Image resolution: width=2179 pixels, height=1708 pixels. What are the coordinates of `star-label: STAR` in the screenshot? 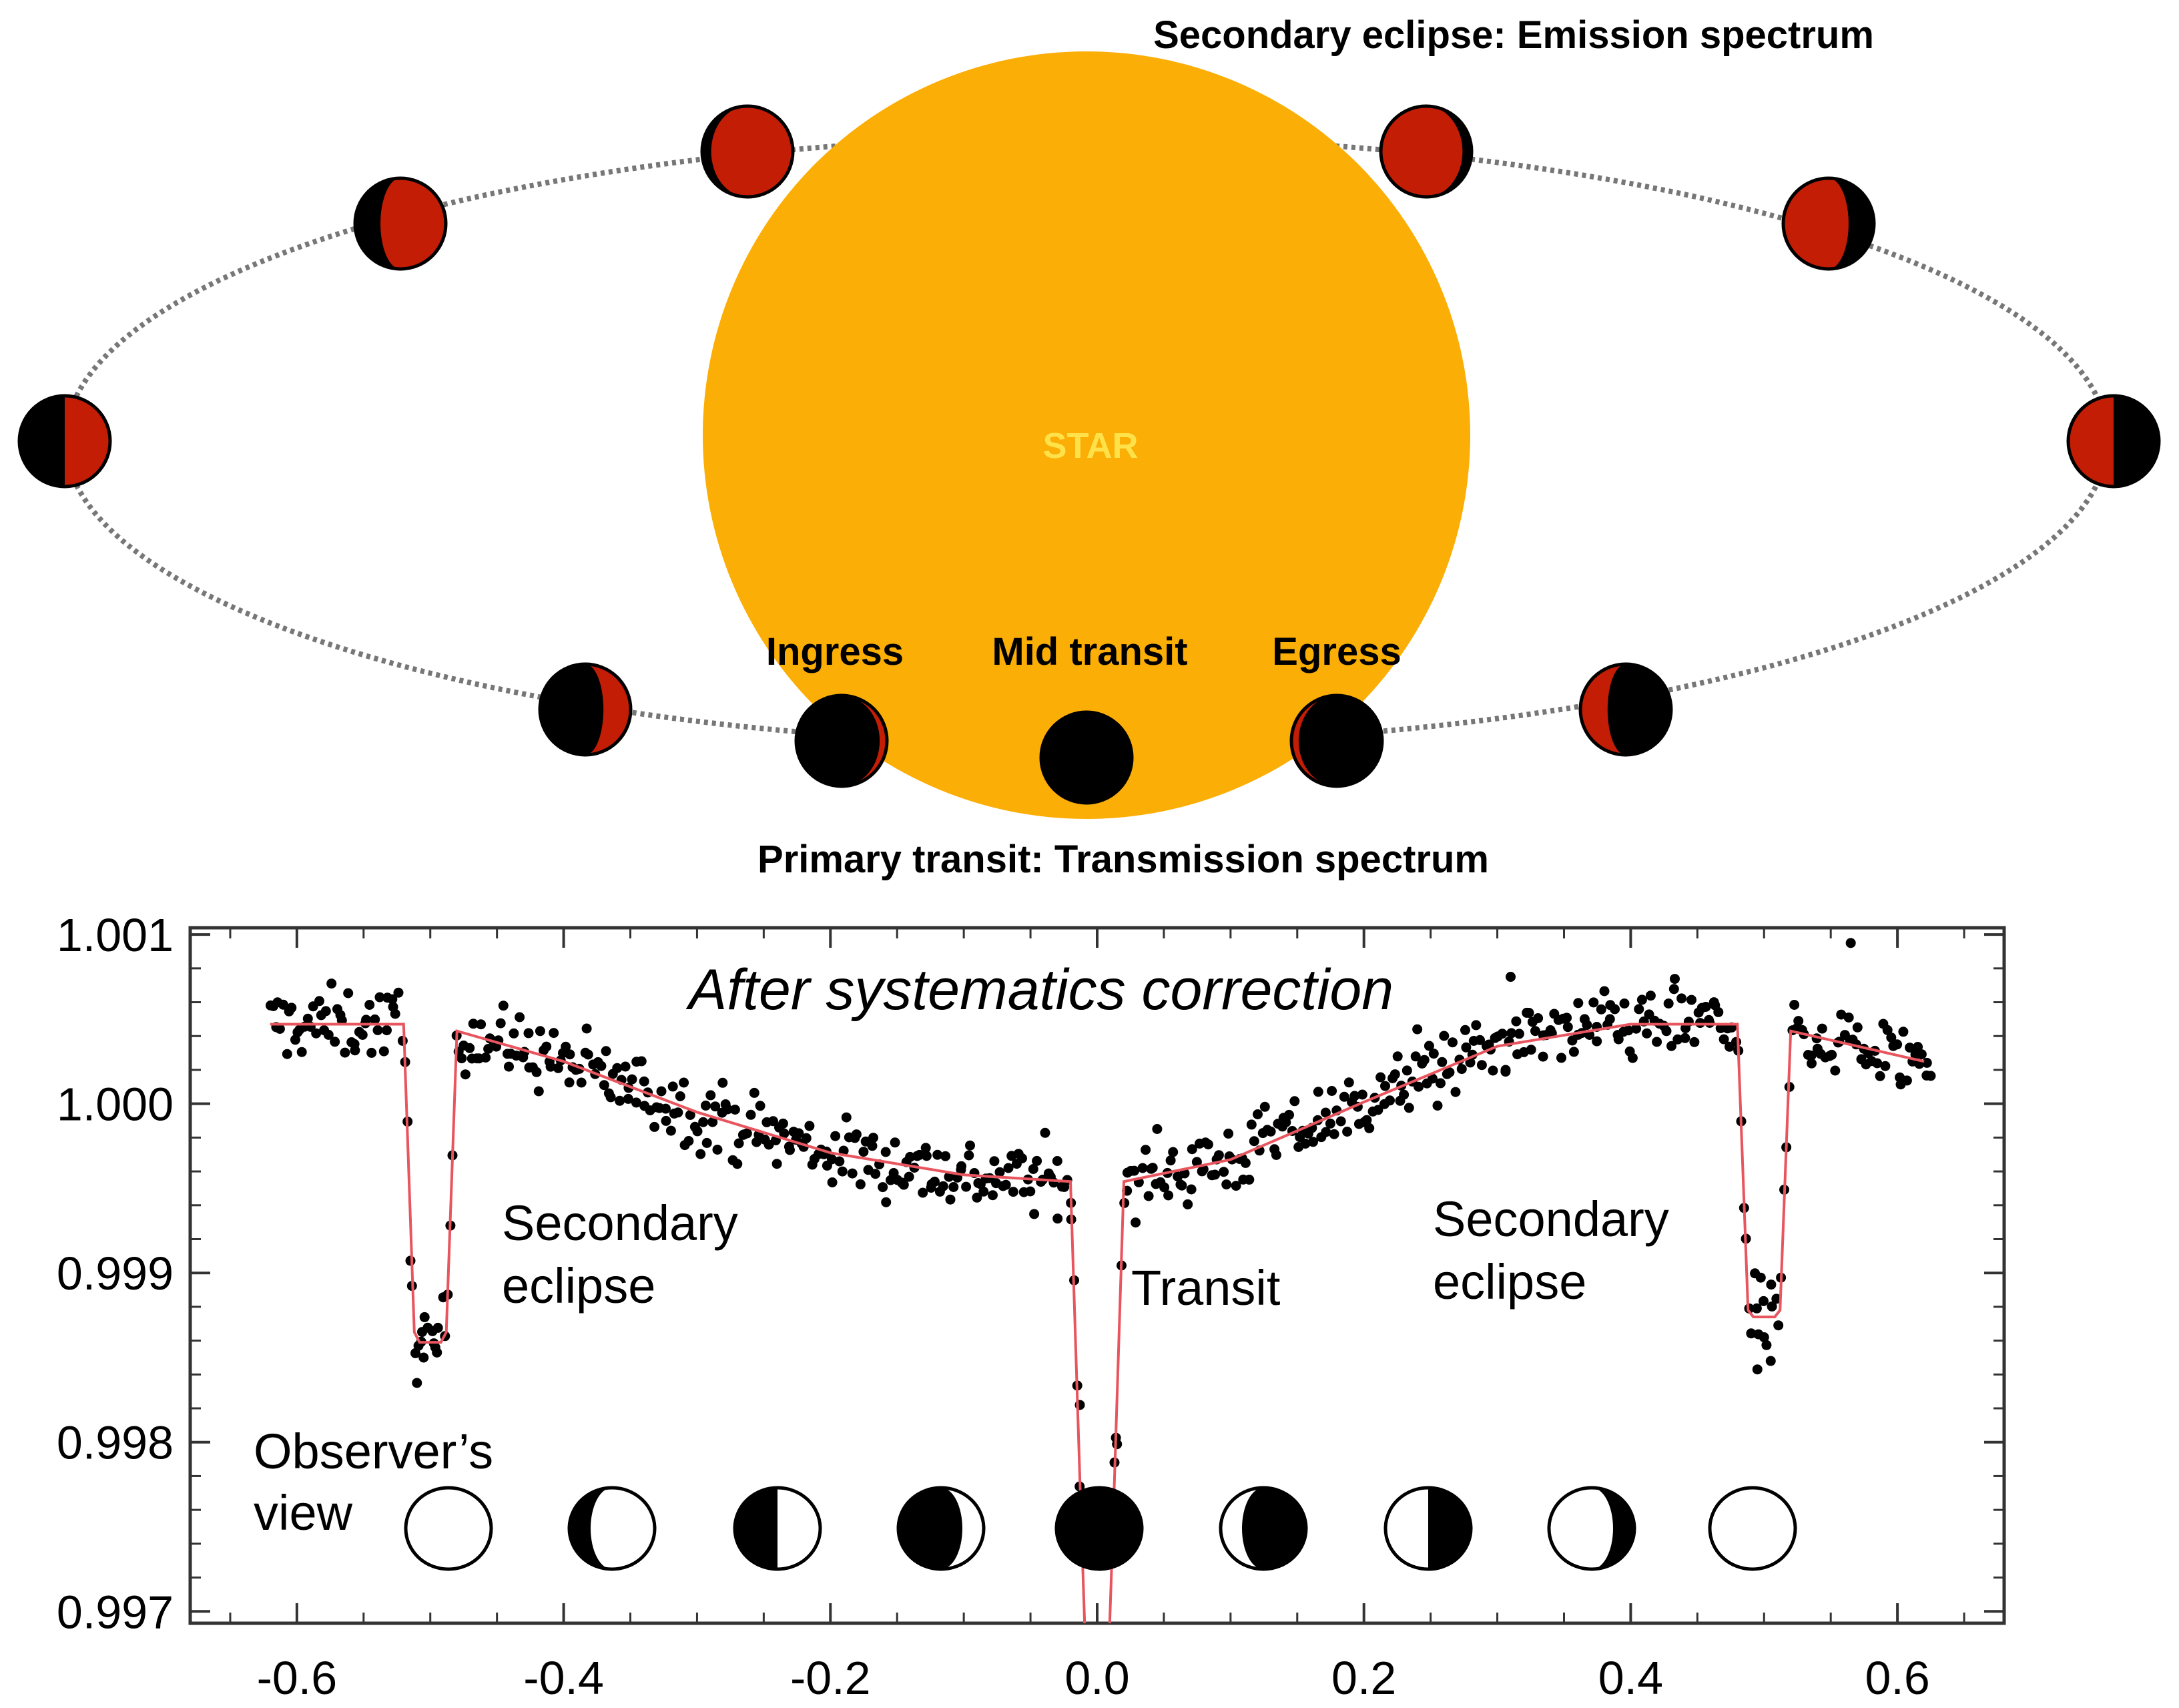 It's located at (1091, 446).